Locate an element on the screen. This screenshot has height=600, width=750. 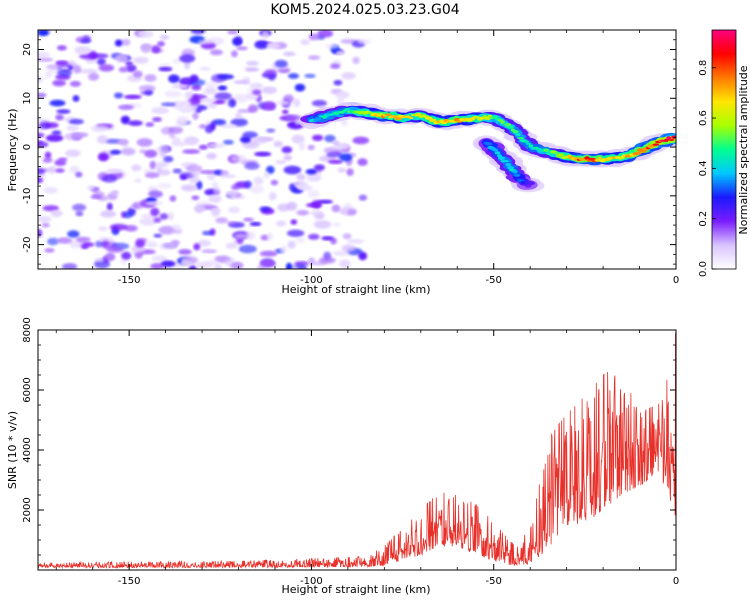
x-tick-label: -150 is located at coordinates (129, 280).